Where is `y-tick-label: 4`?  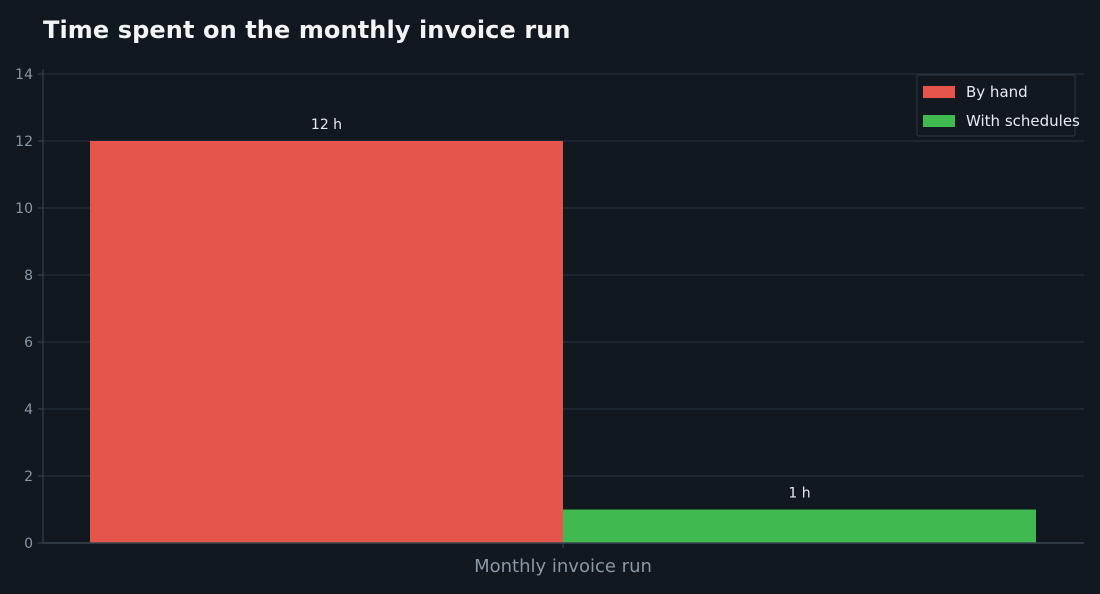 y-tick-label: 4 is located at coordinates (28, 410).